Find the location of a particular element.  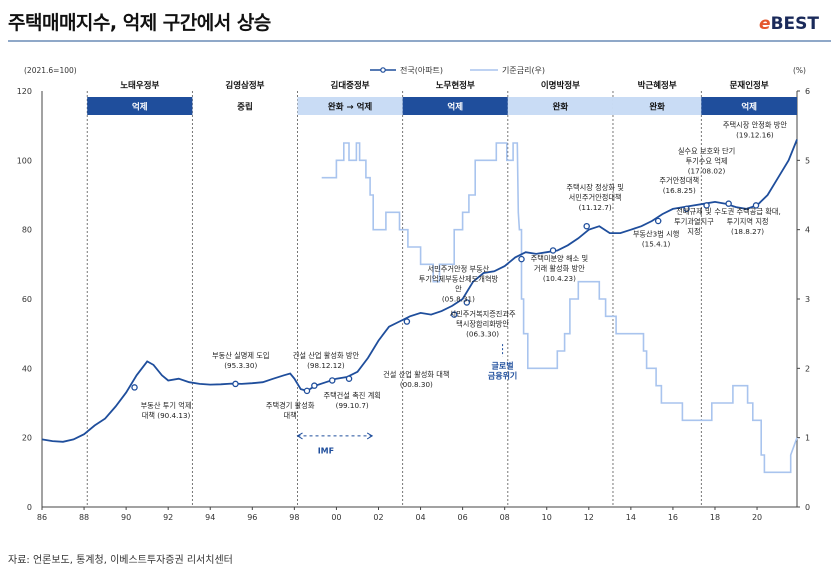

policy-annotation: (10.4.23) is located at coordinates (559, 278).